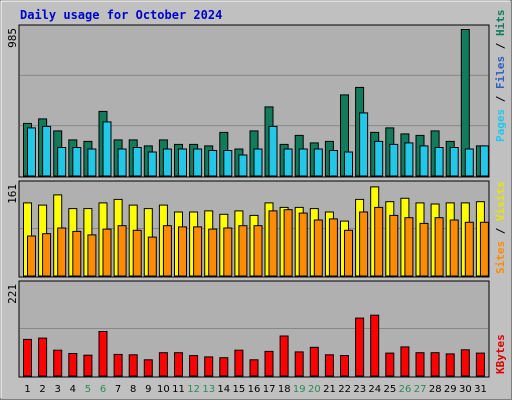  Describe the element at coordinates (121, 15) in the screenshot. I see `chart-title: Daily usage for October 2024` at that location.